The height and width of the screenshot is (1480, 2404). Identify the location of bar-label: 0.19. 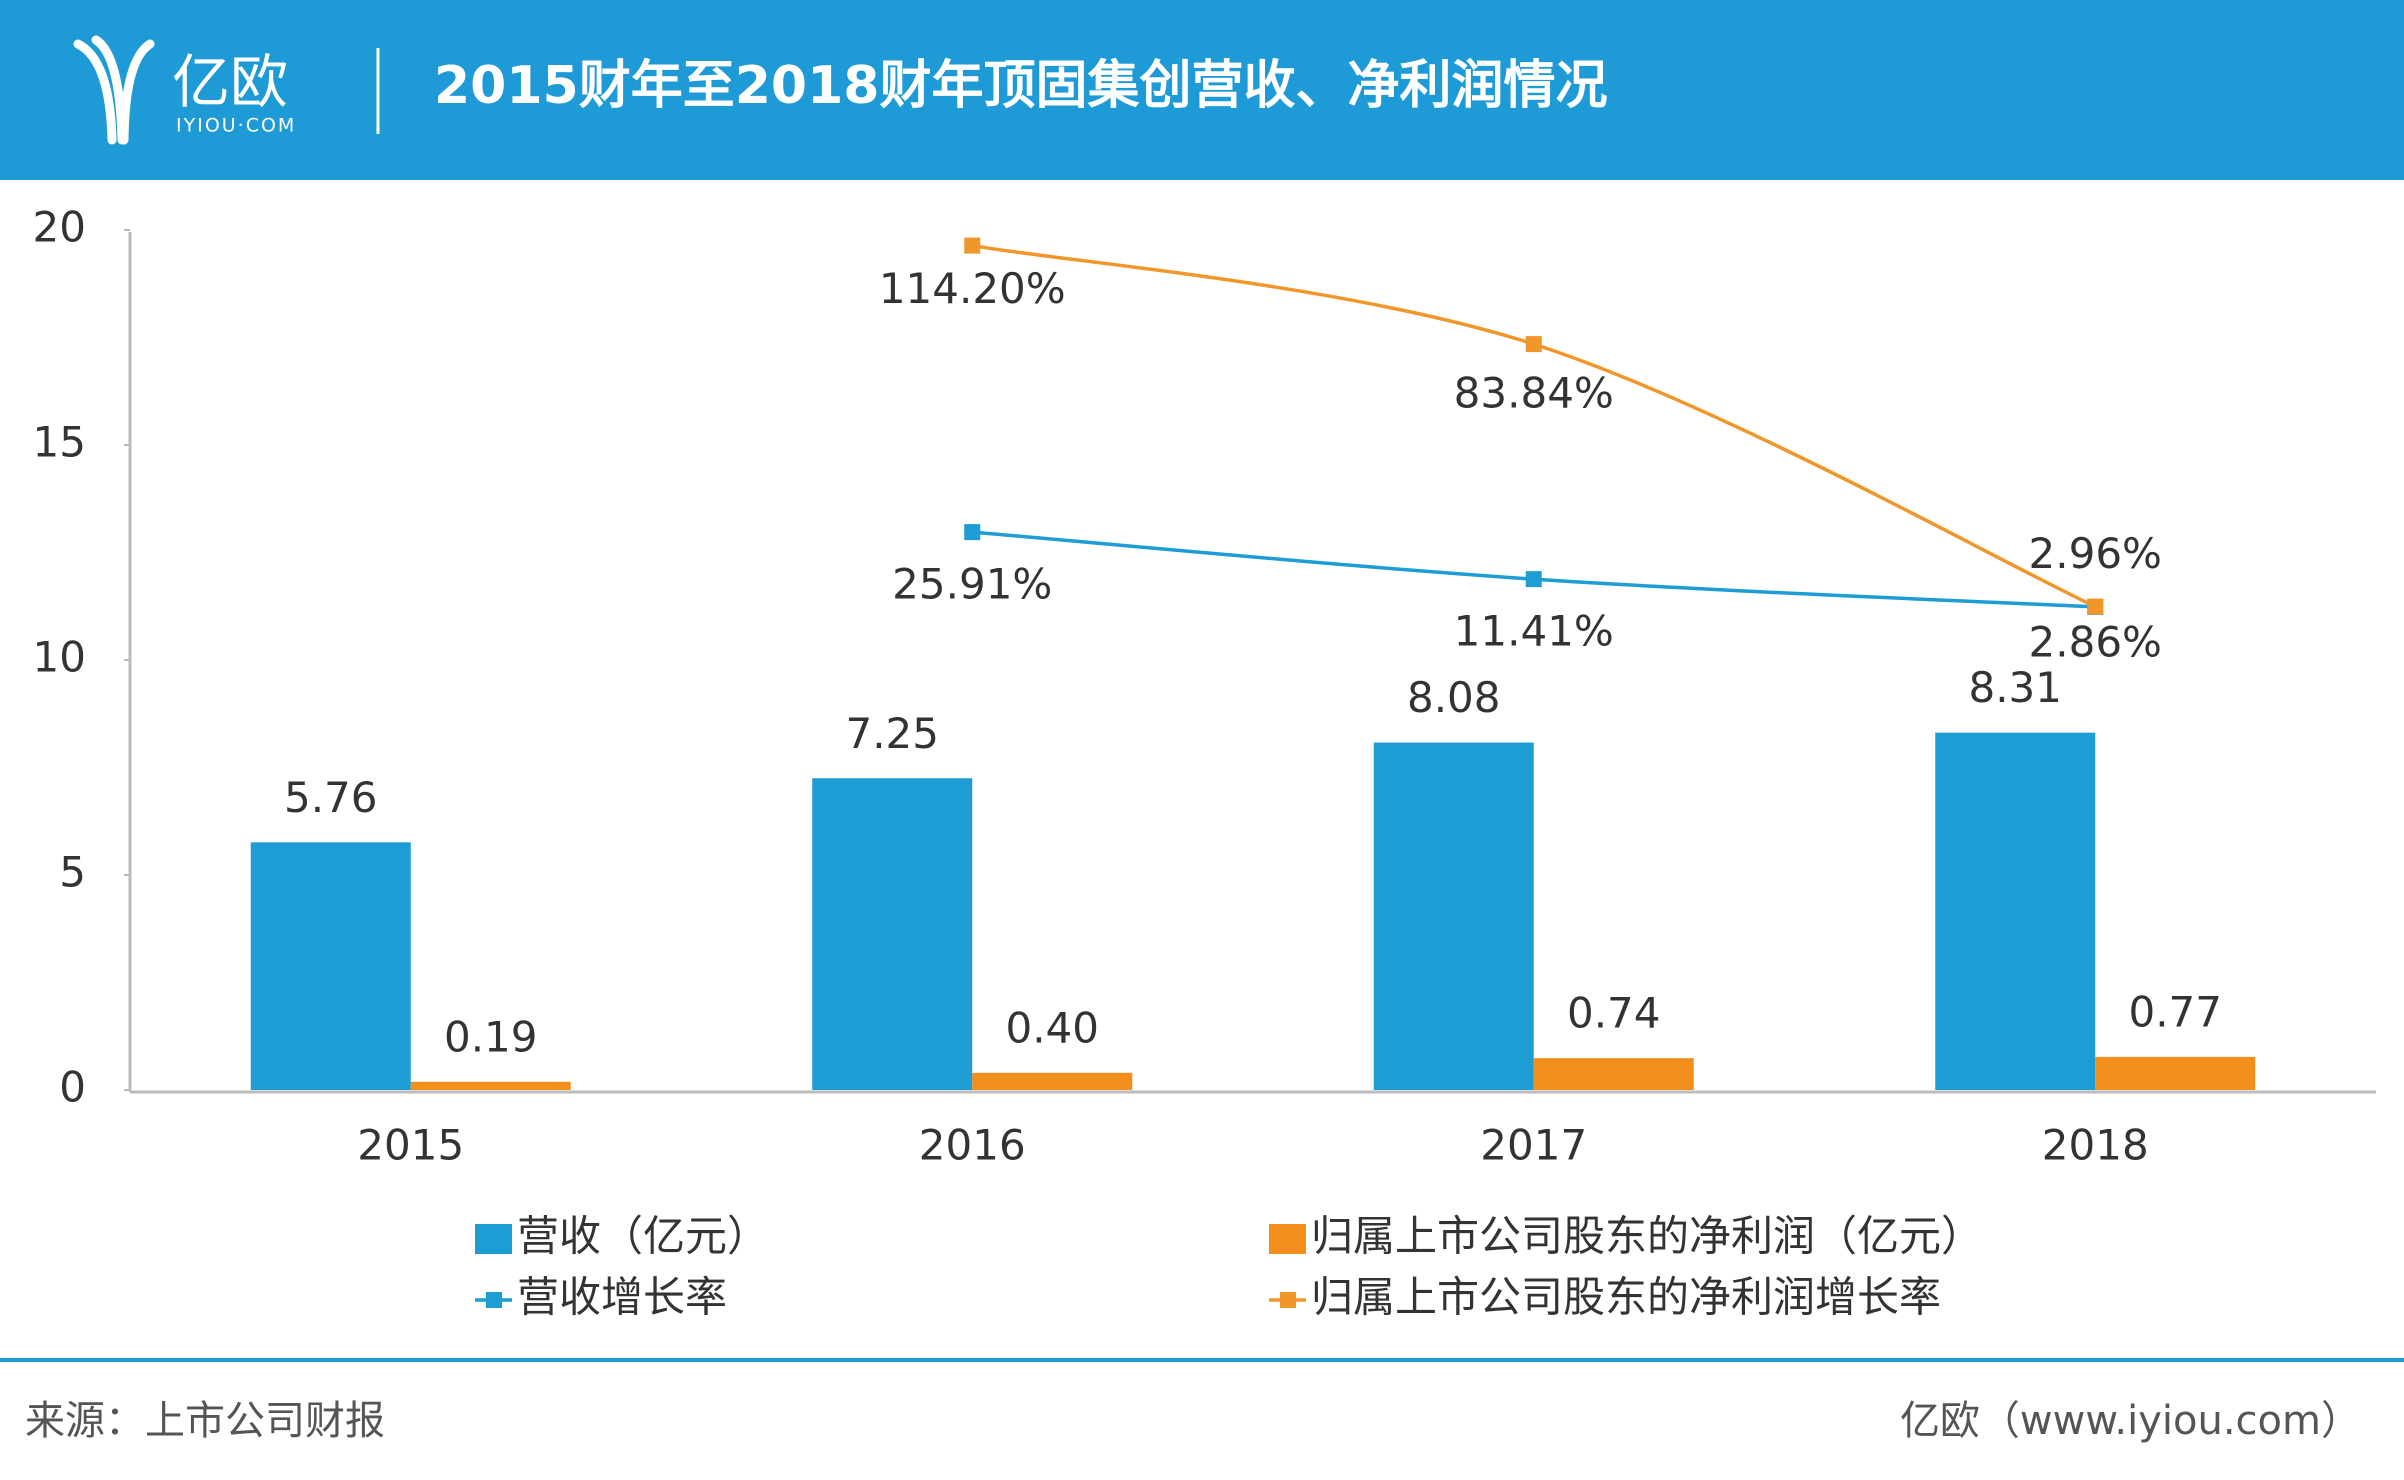
(491, 1036).